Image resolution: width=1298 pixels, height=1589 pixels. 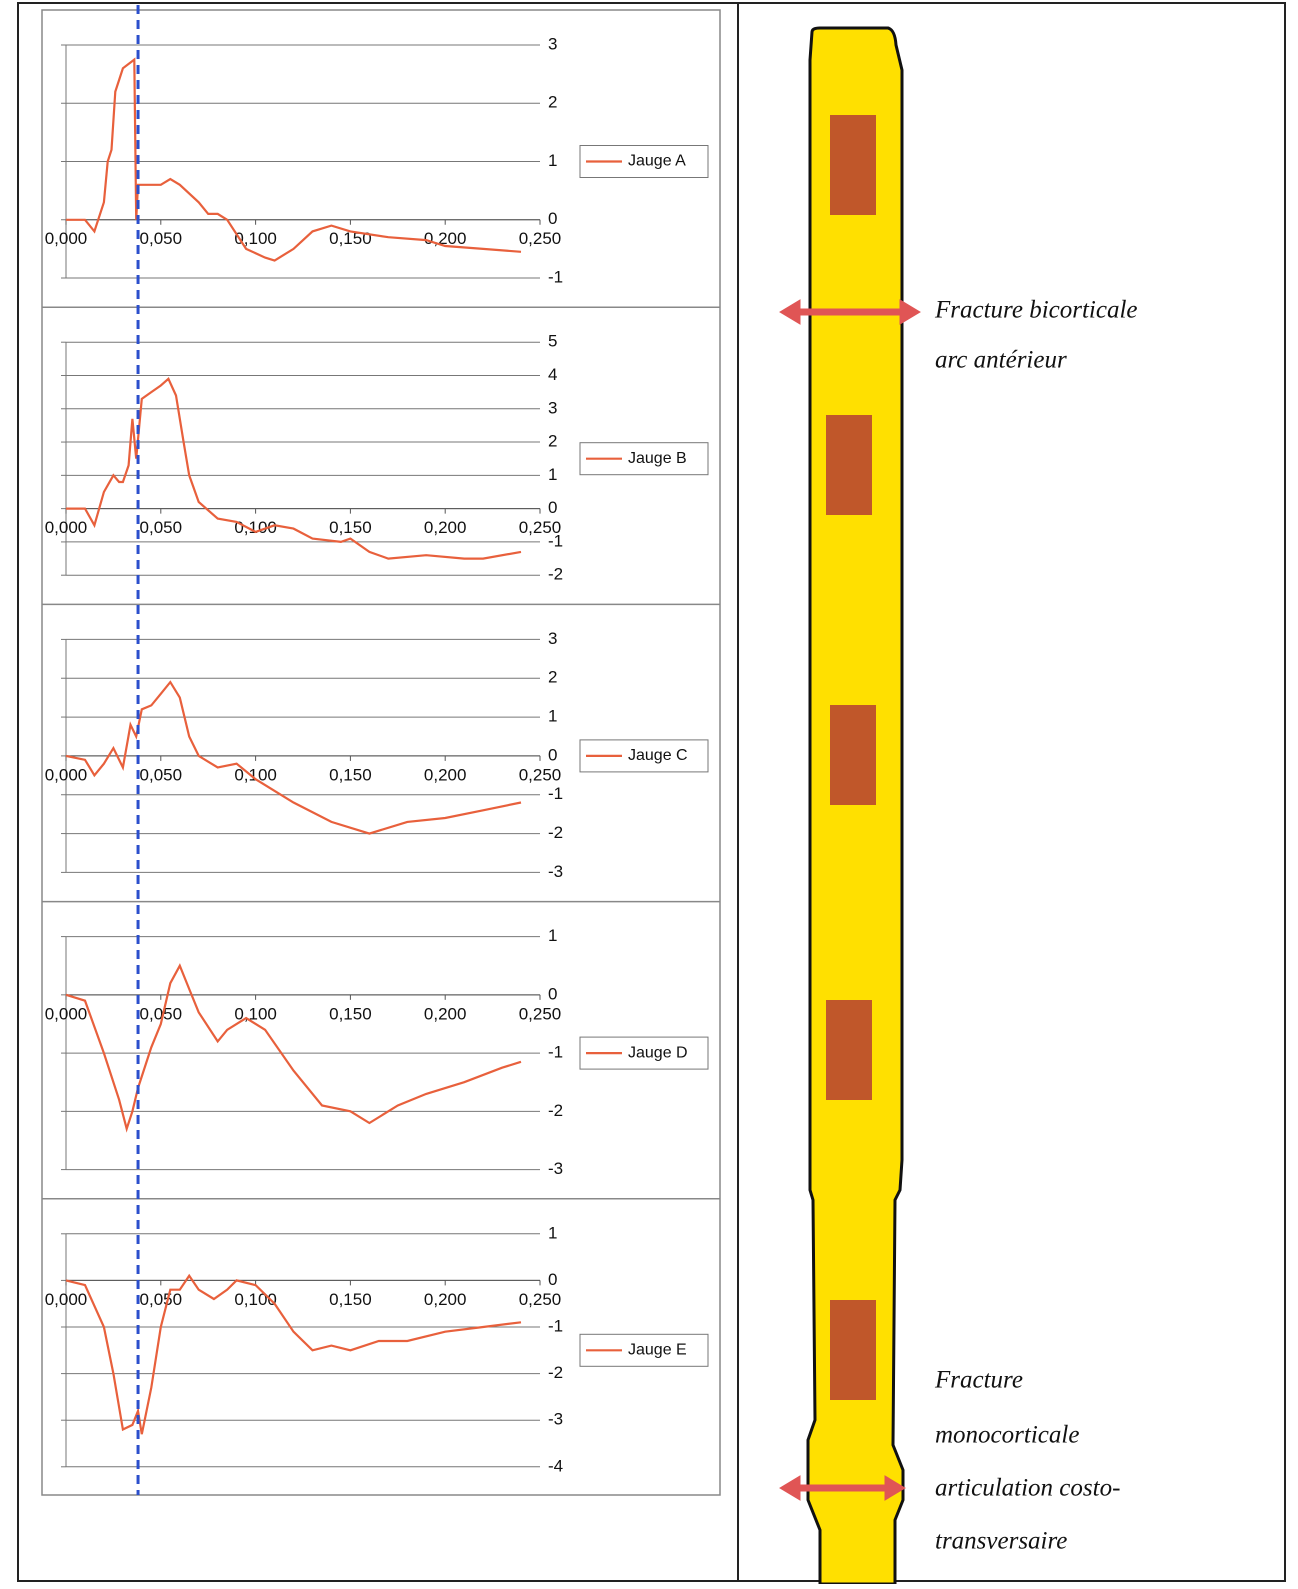 I want to click on annotation: monocorticale, so click(x=1007, y=1435).